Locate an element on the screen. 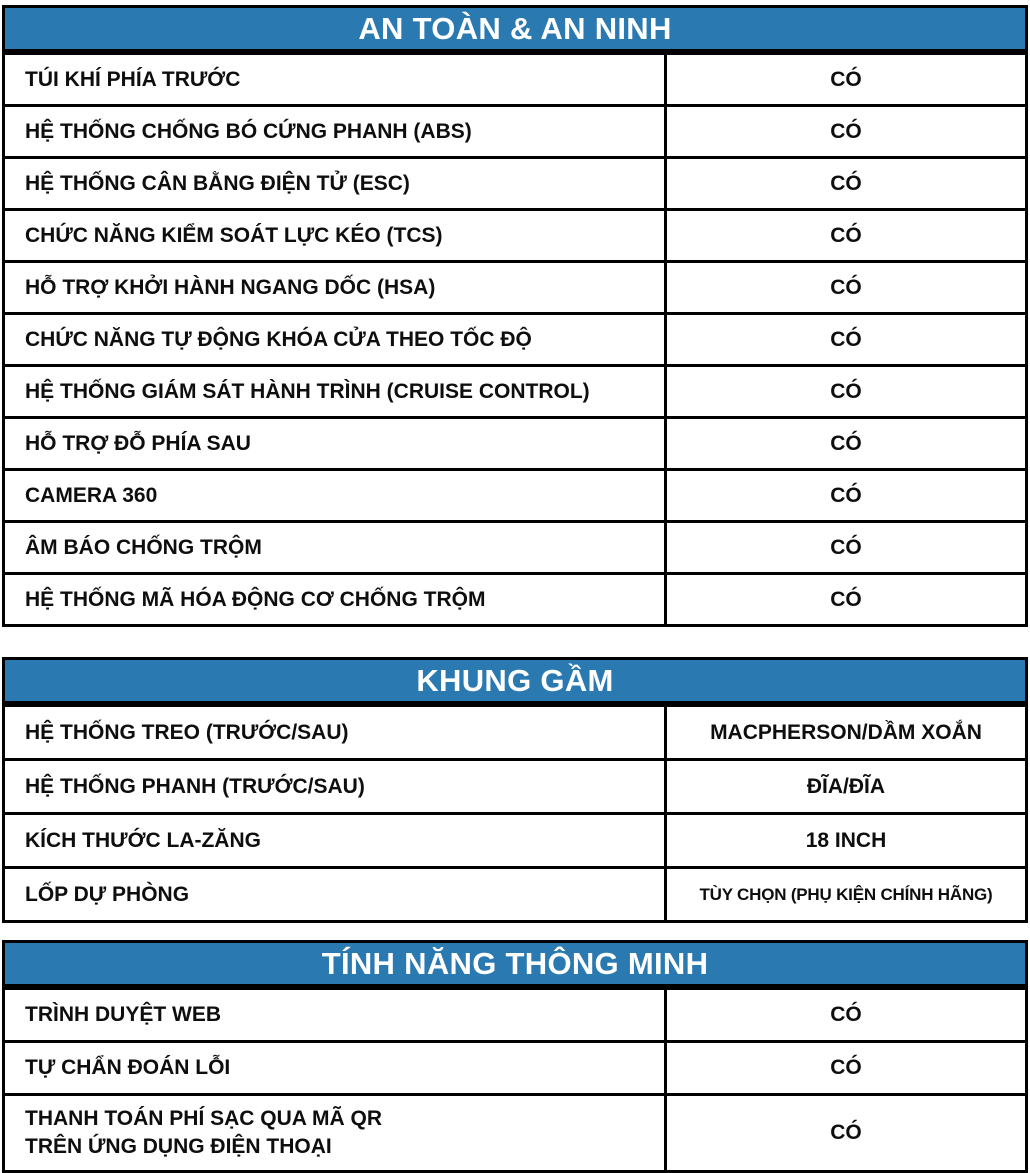  table-row: CAMERA 360 CÓ is located at coordinates (515, 494).